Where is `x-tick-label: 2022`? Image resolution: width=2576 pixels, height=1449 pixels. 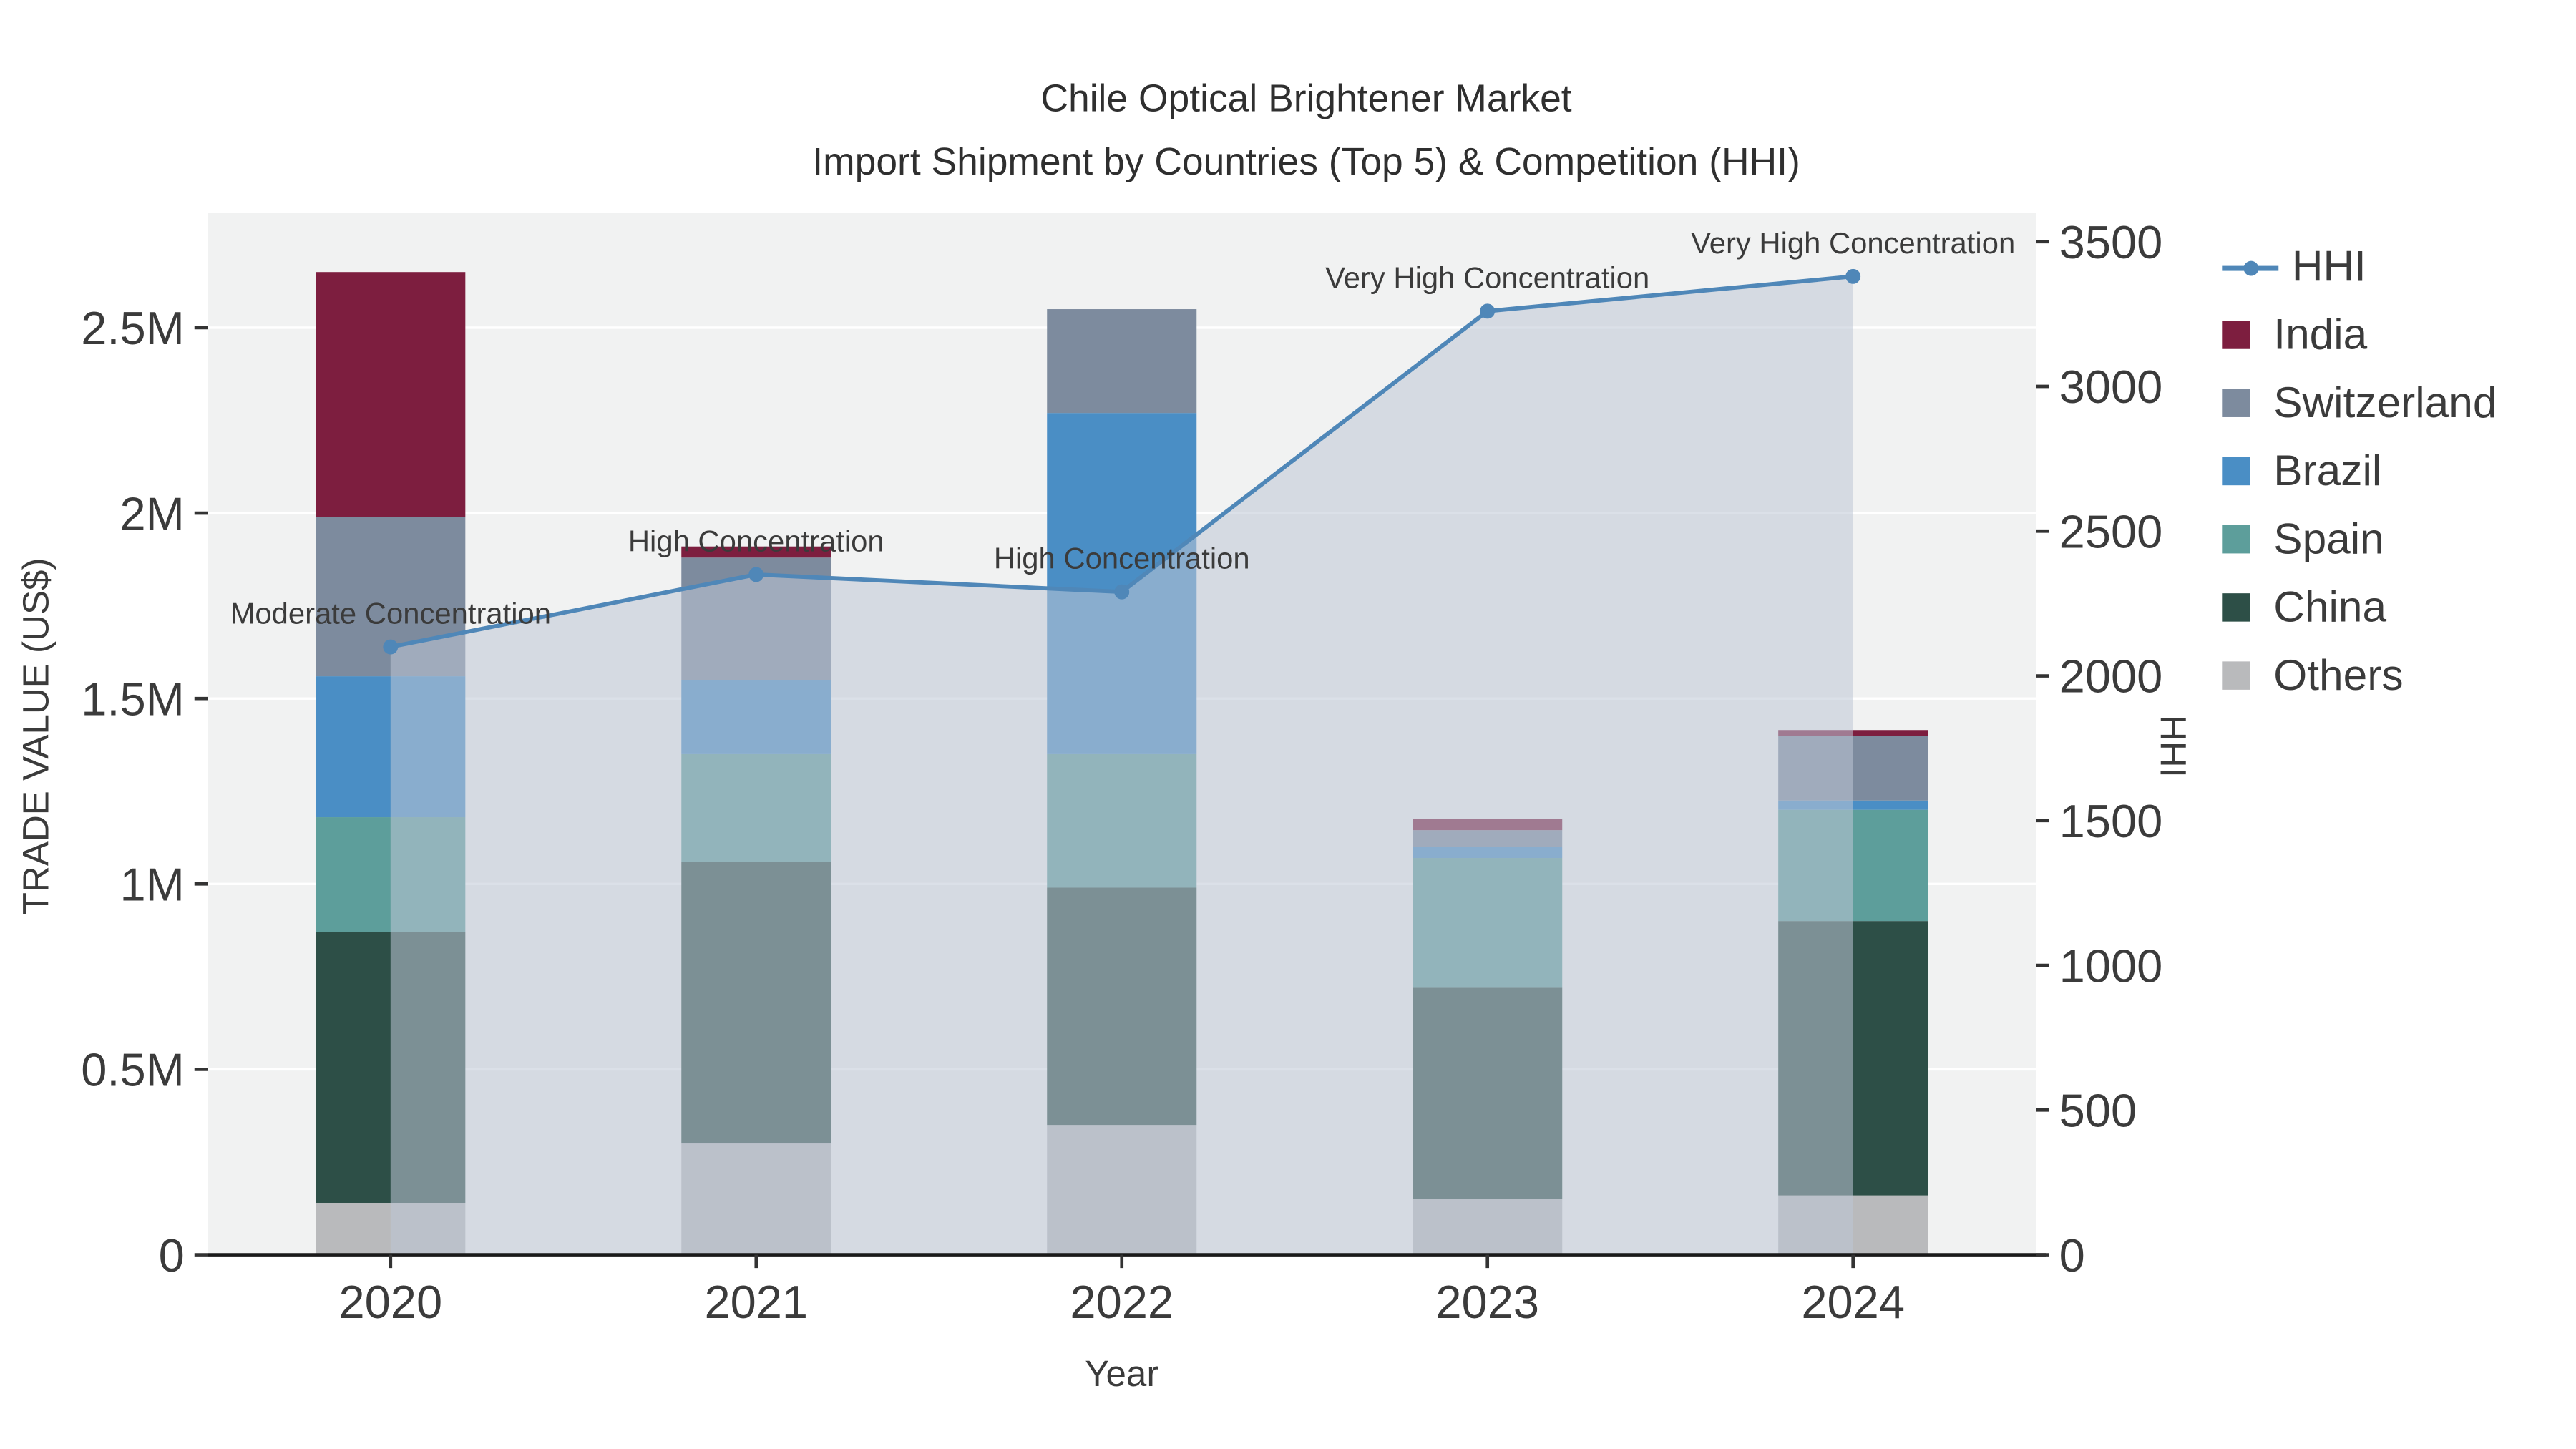
x-tick-label: 2022 is located at coordinates (1122, 1302).